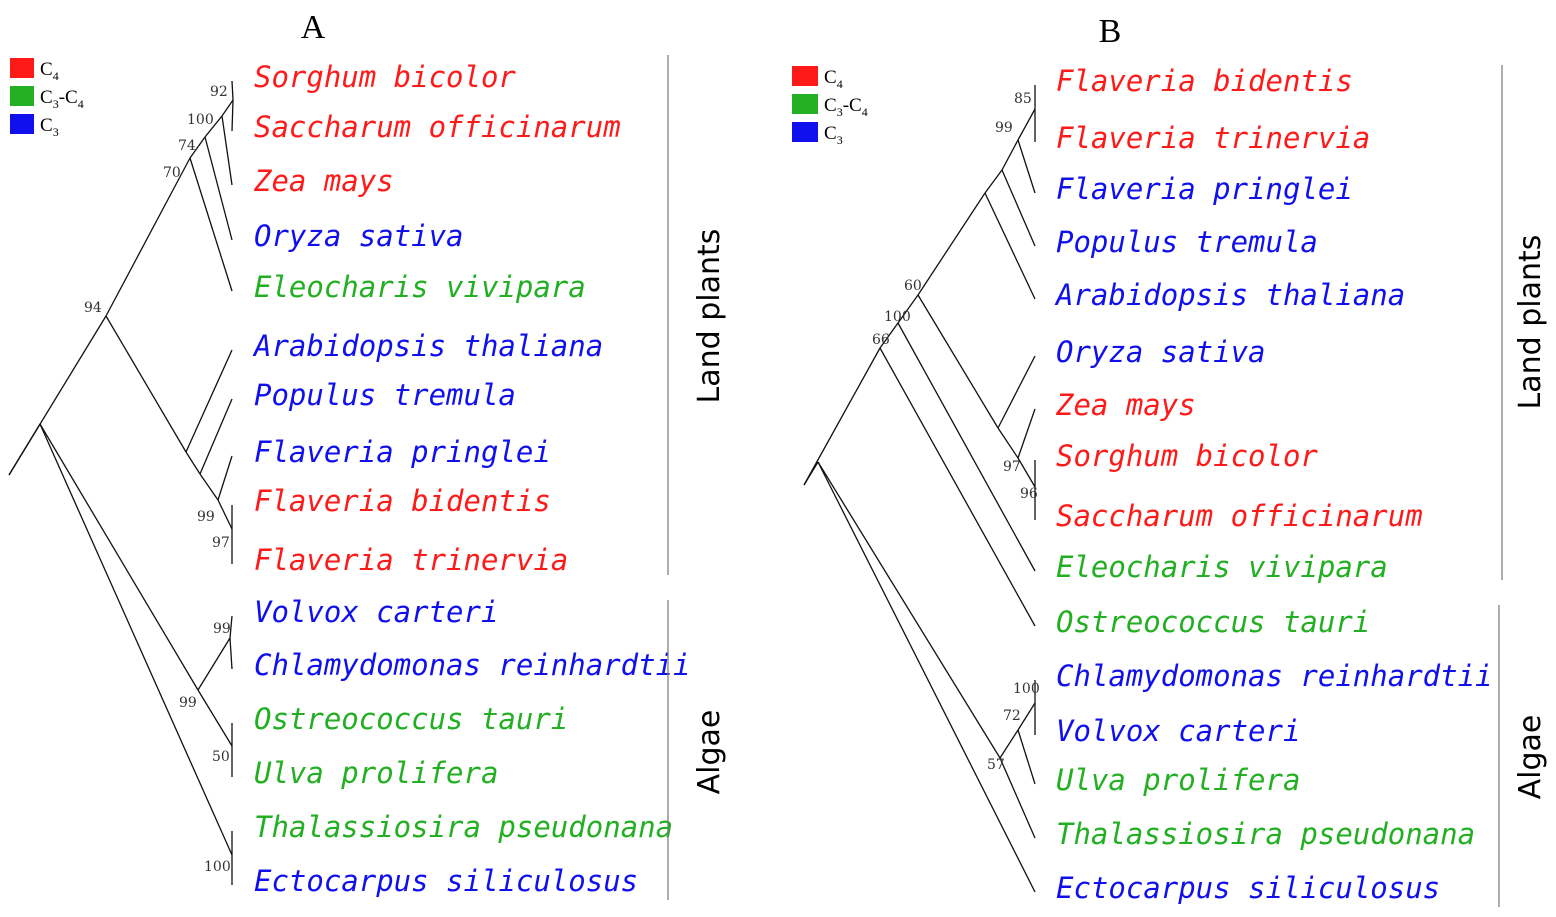  What do you see at coordinates (1213, 622) in the screenshot?
I see `taxon-label-ostreococcus-tauri: Ostreococcus tauri` at bounding box center [1213, 622].